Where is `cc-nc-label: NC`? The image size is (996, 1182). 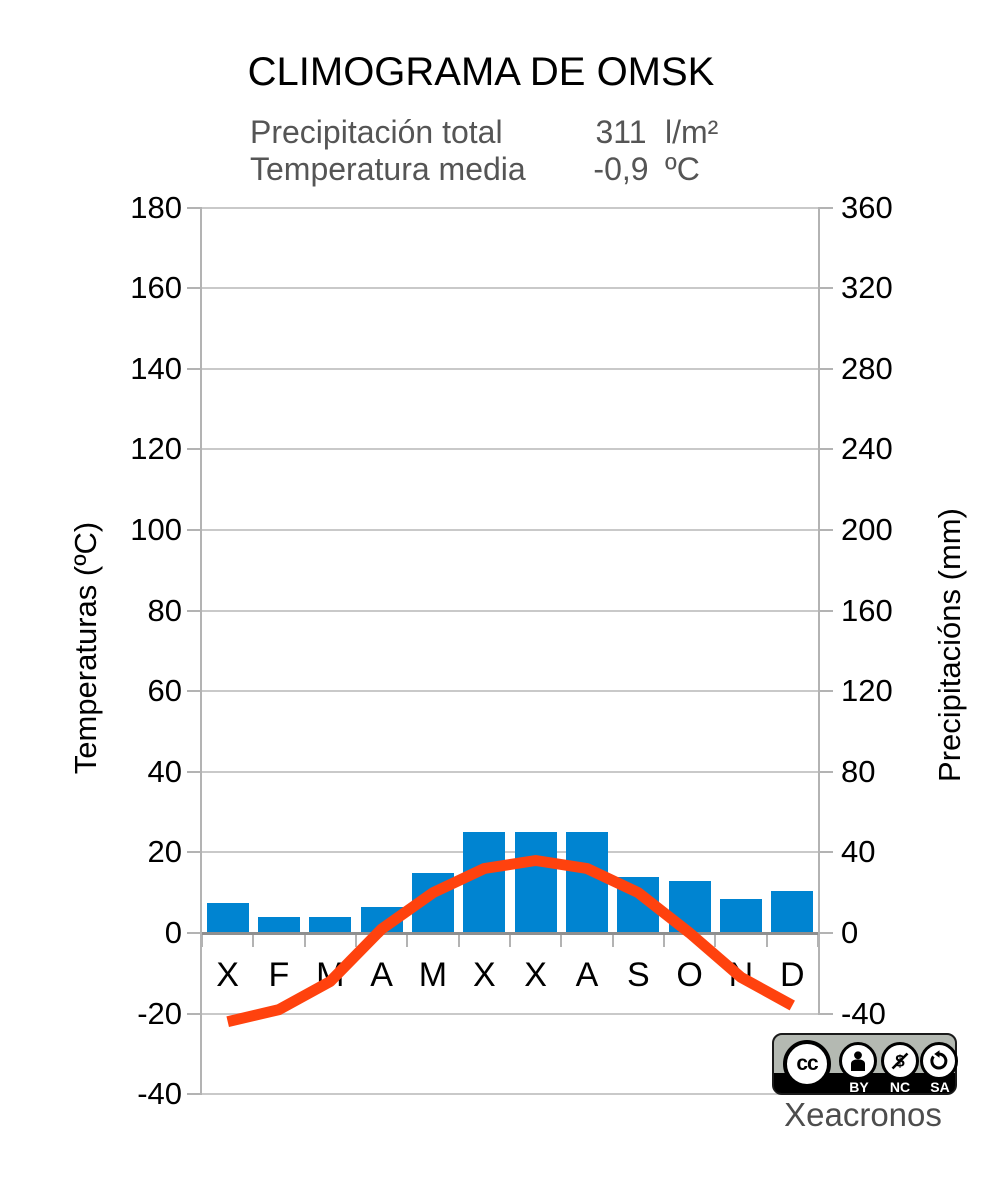
cc-nc-label: NC is located at coordinates (900, 1087).